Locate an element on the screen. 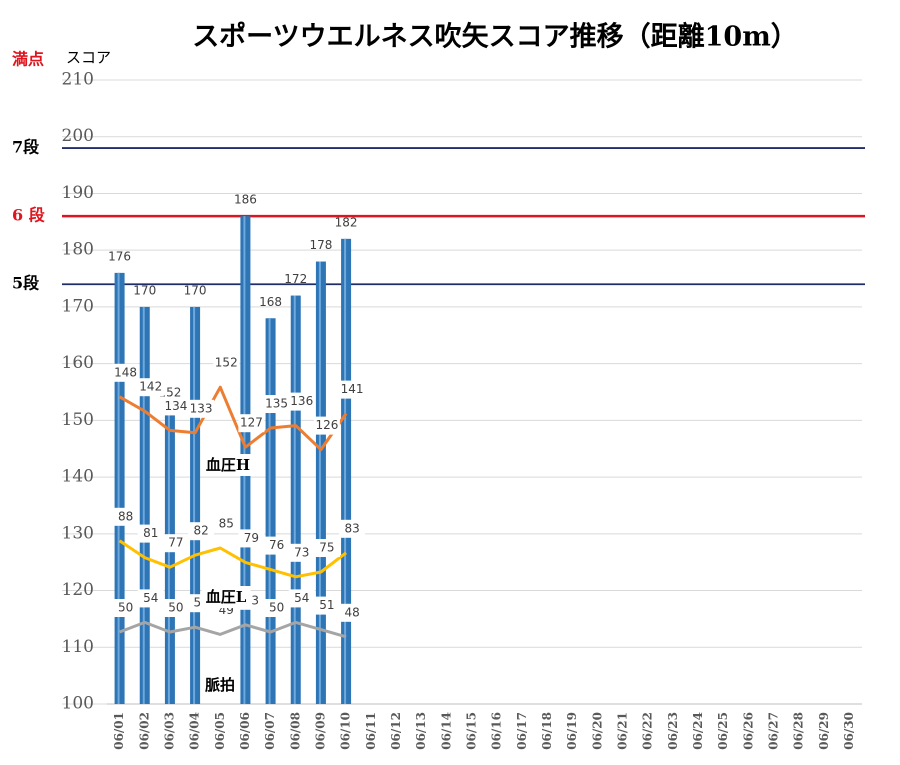 This screenshot has width=900, height=765. x-tick-label: 06/02 is located at coordinates (144, 731).